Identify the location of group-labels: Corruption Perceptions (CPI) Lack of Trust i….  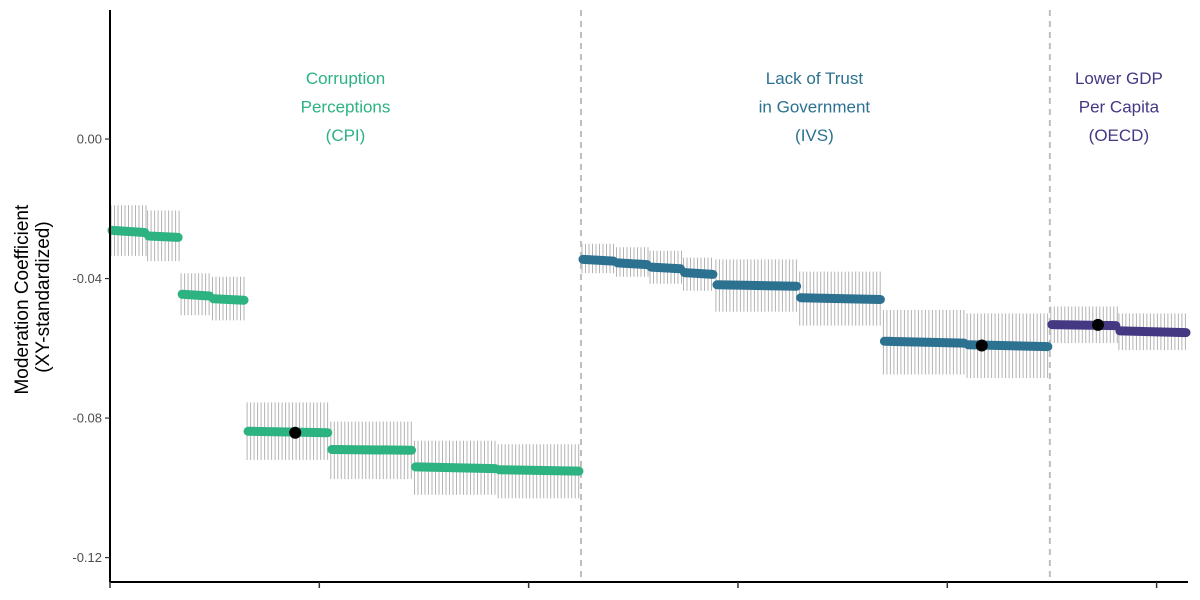
(732, 107).